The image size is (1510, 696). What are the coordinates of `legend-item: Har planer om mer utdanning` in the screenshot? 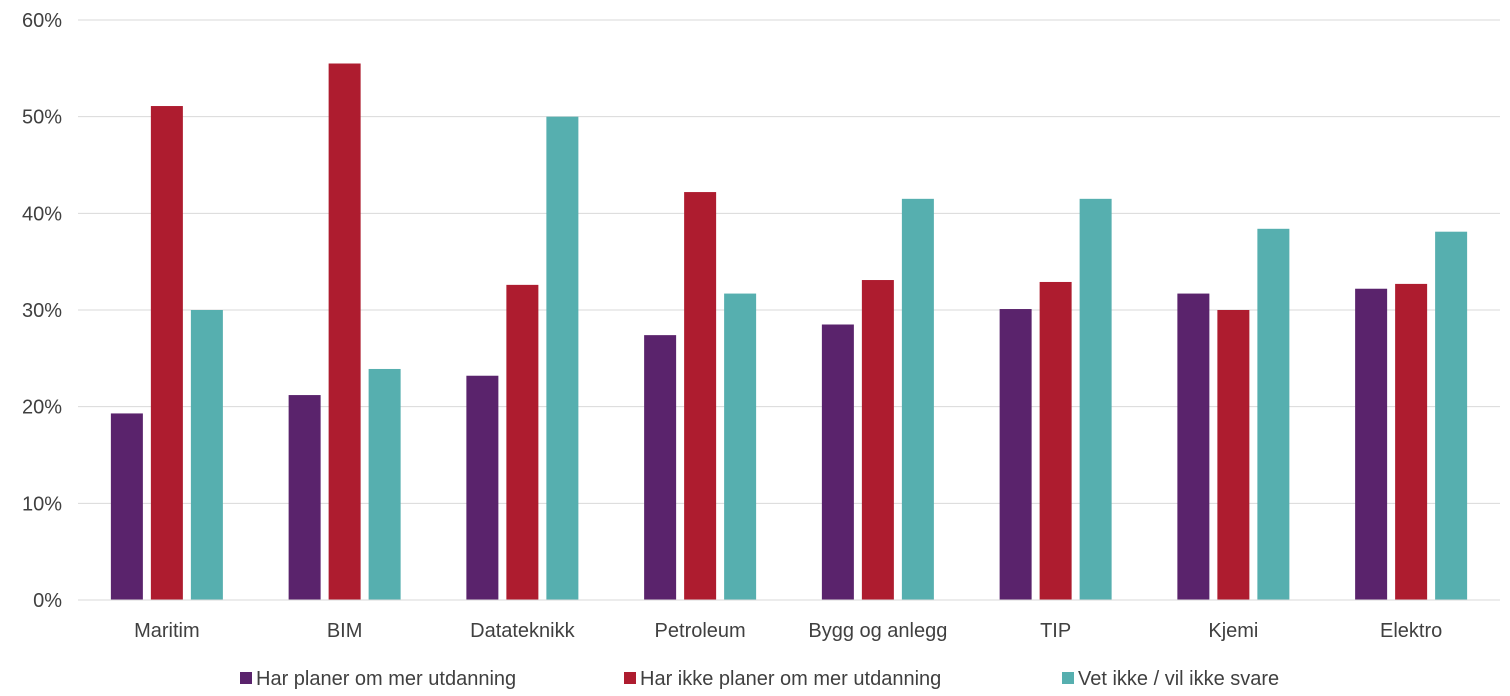 It's located at (378, 679).